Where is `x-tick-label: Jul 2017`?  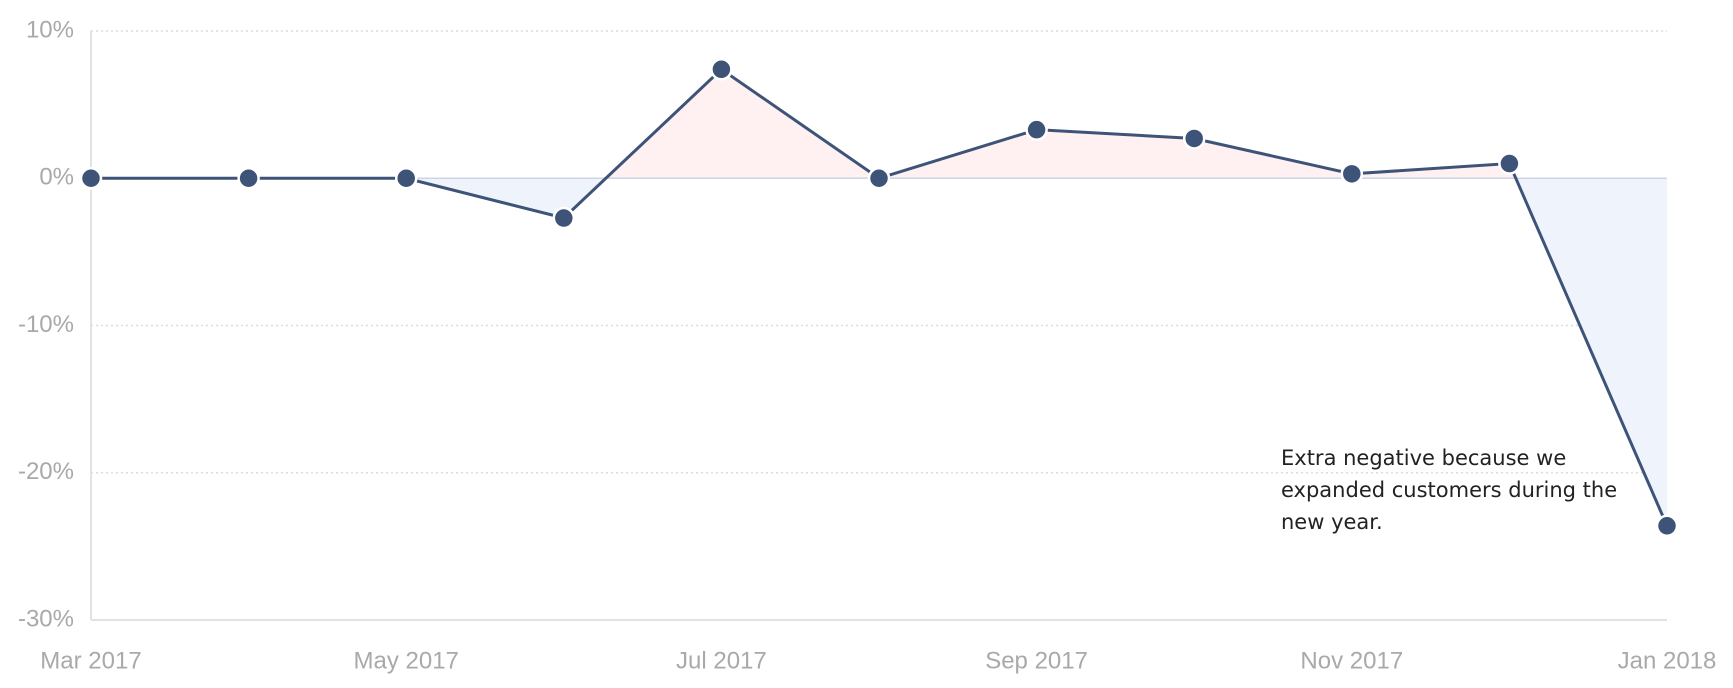
x-tick-label: Jul 2017 is located at coordinates (721, 660).